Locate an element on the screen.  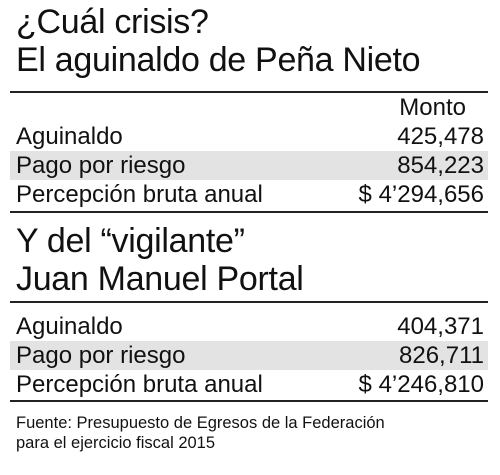
source-line2: para el ejercicio fiscal 2015 is located at coordinates (116, 443).